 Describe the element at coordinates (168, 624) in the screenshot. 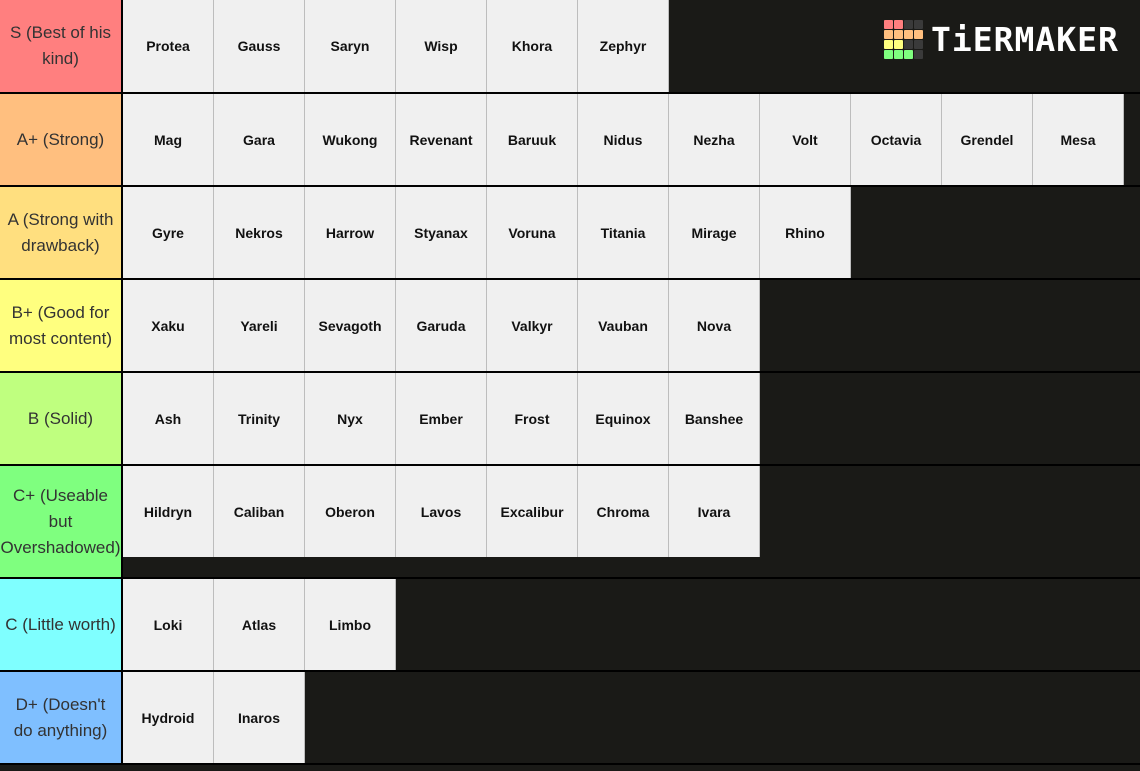

I see `tier-item: Loki` at that location.